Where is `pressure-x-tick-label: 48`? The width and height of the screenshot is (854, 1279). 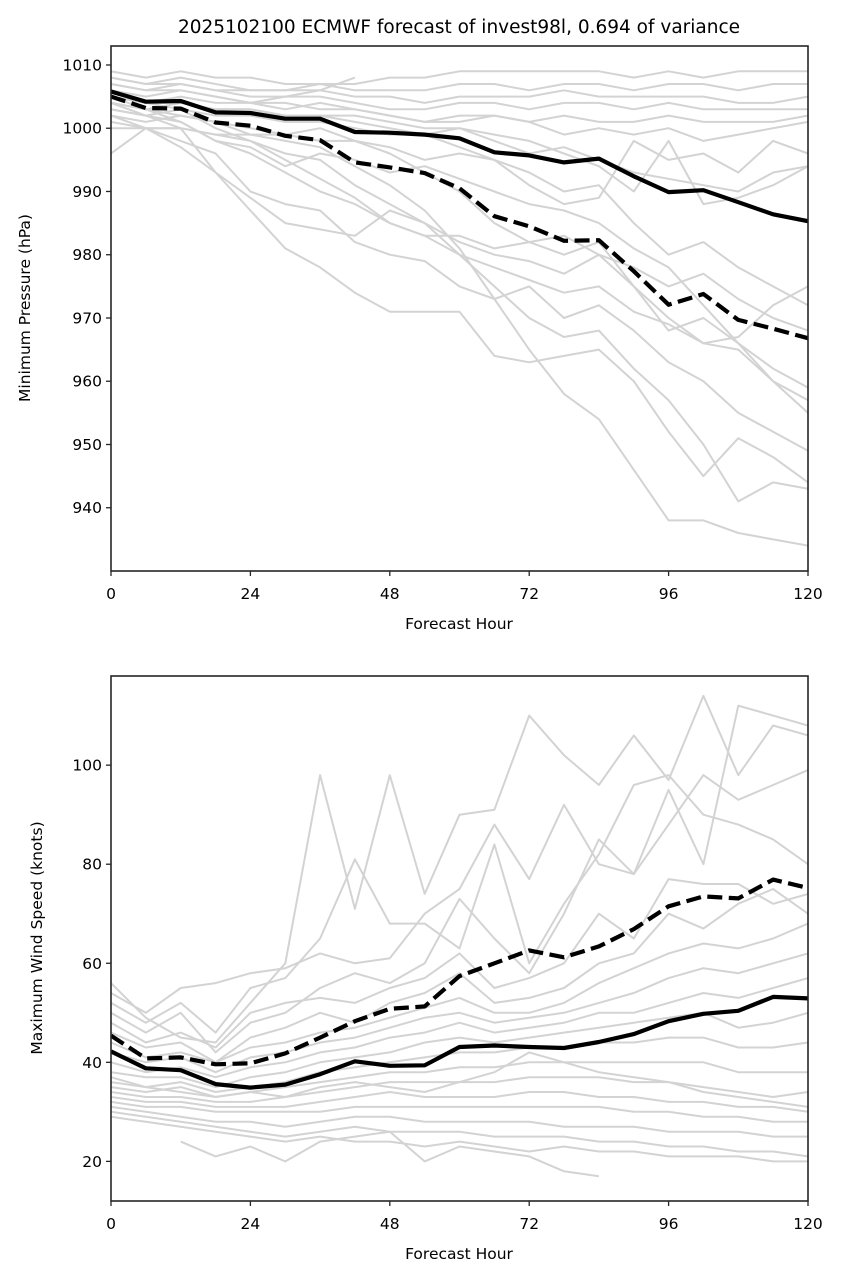 pressure-x-tick-label: 48 is located at coordinates (390, 594).